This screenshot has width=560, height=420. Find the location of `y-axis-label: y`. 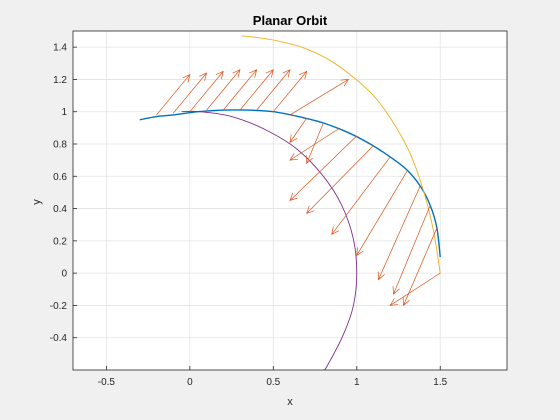

y-axis-label: y is located at coordinates (37, 202).